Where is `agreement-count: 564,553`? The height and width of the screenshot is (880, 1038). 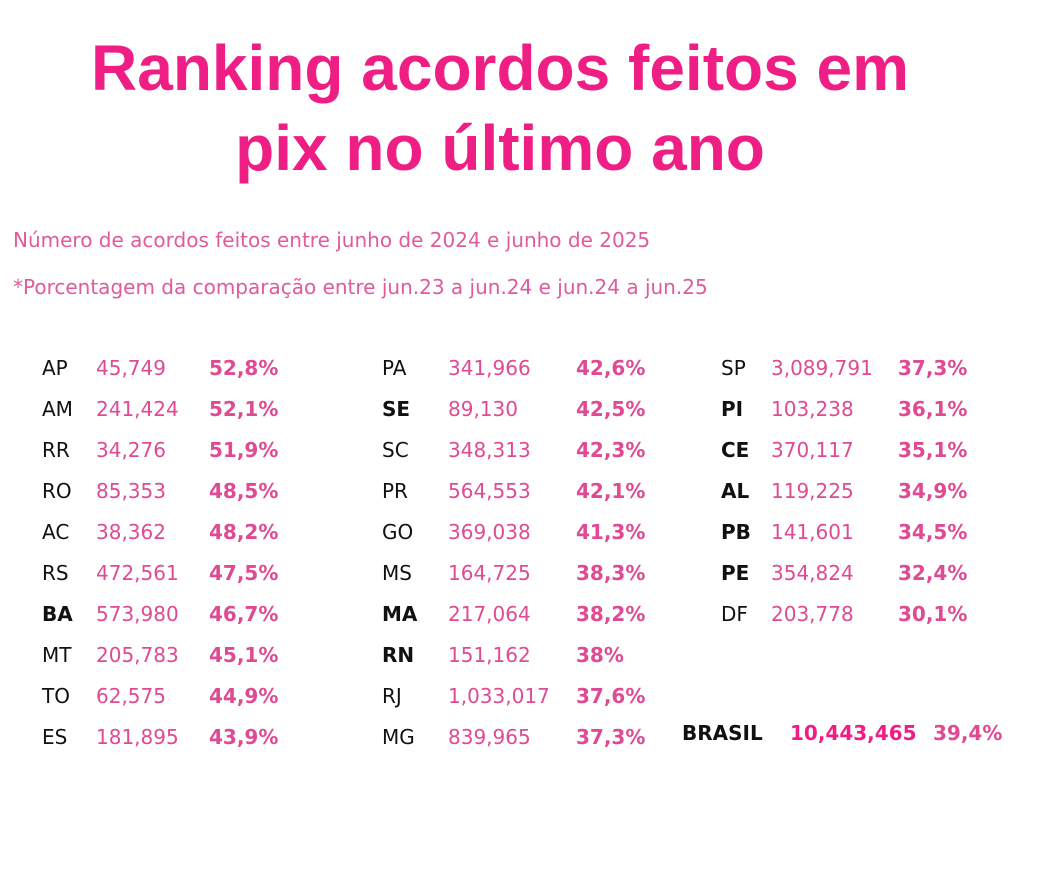
agreement-count: 564,553 is located at coordinates (489, 491).